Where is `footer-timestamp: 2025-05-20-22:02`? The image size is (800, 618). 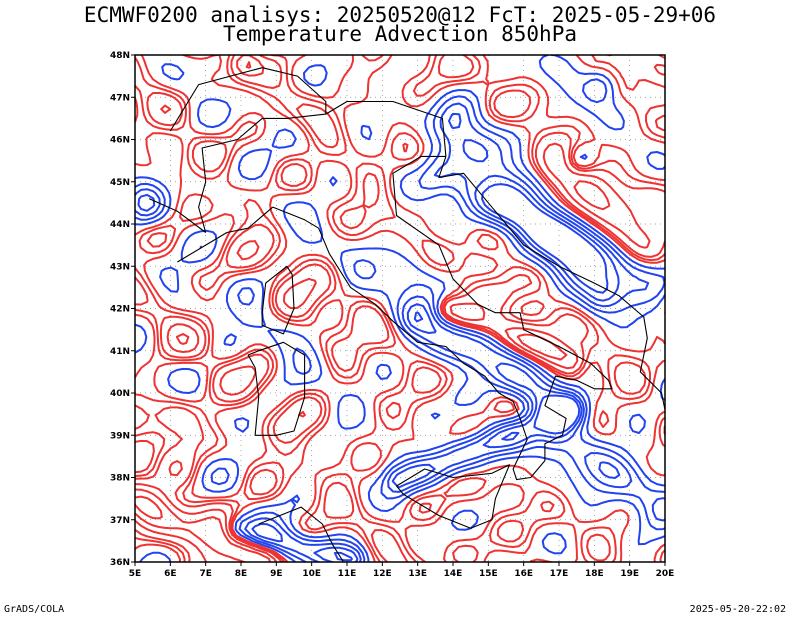 footer-timestamp: 2025-05-20-22:02 is located at coordinates (737, 609).